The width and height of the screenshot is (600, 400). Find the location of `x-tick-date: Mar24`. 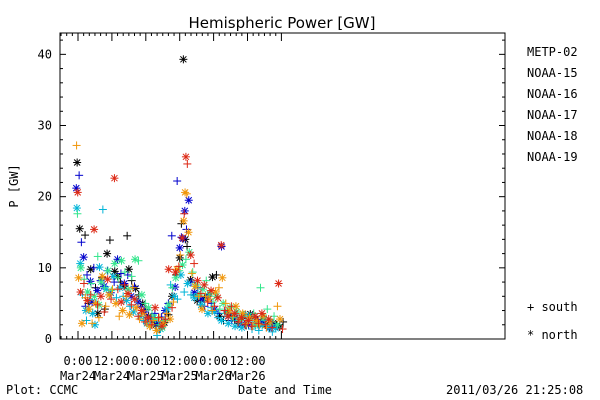

x-tick-date: Mar24 is located at coordinates (112, 376).